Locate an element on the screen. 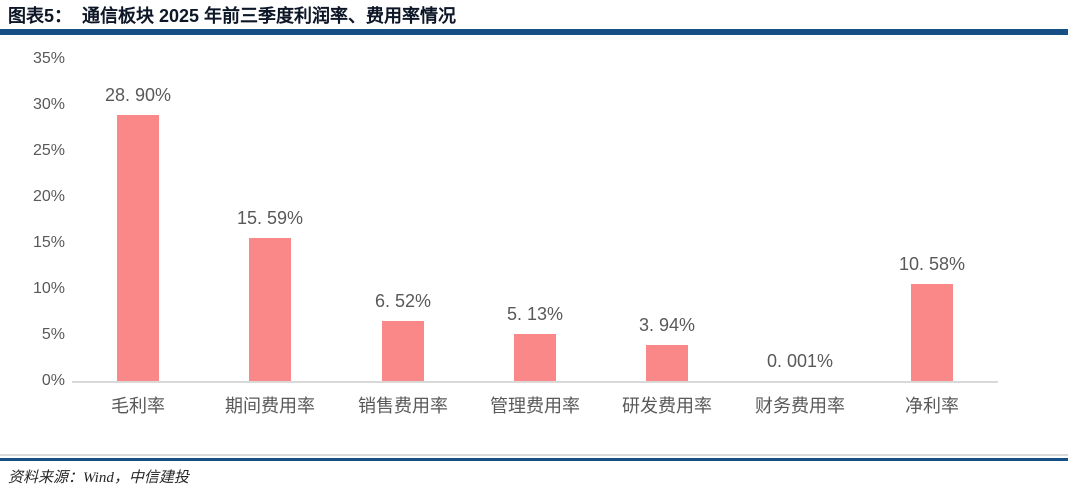 The image size is (1080, 489). x-category-label: 财务费用率 is located at coordinates (800, 406).